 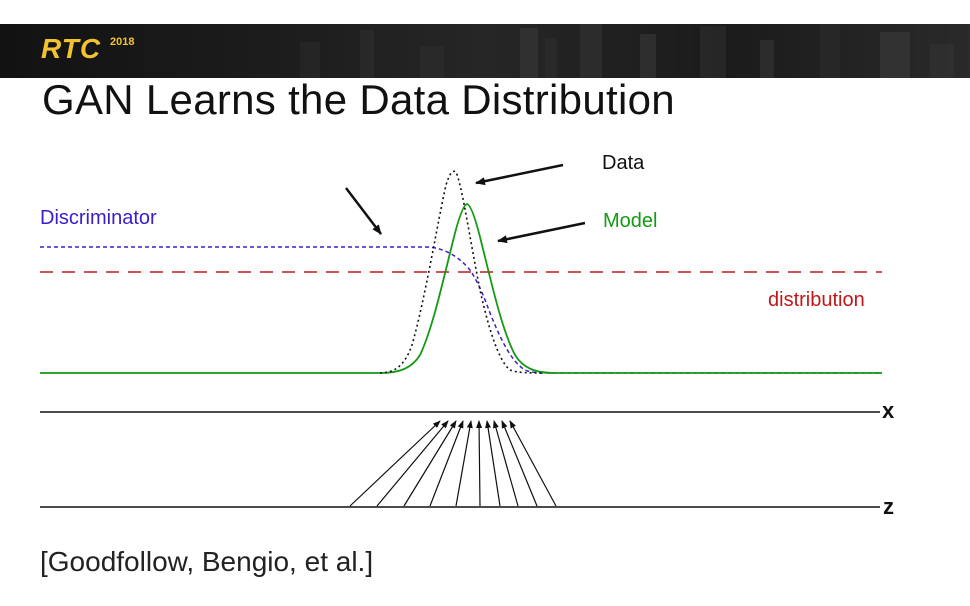 What do you see at coordinates (363, 211) in the screenshot?
I see `discriminator-pointer-arrow` at bounding box center [363, 211].